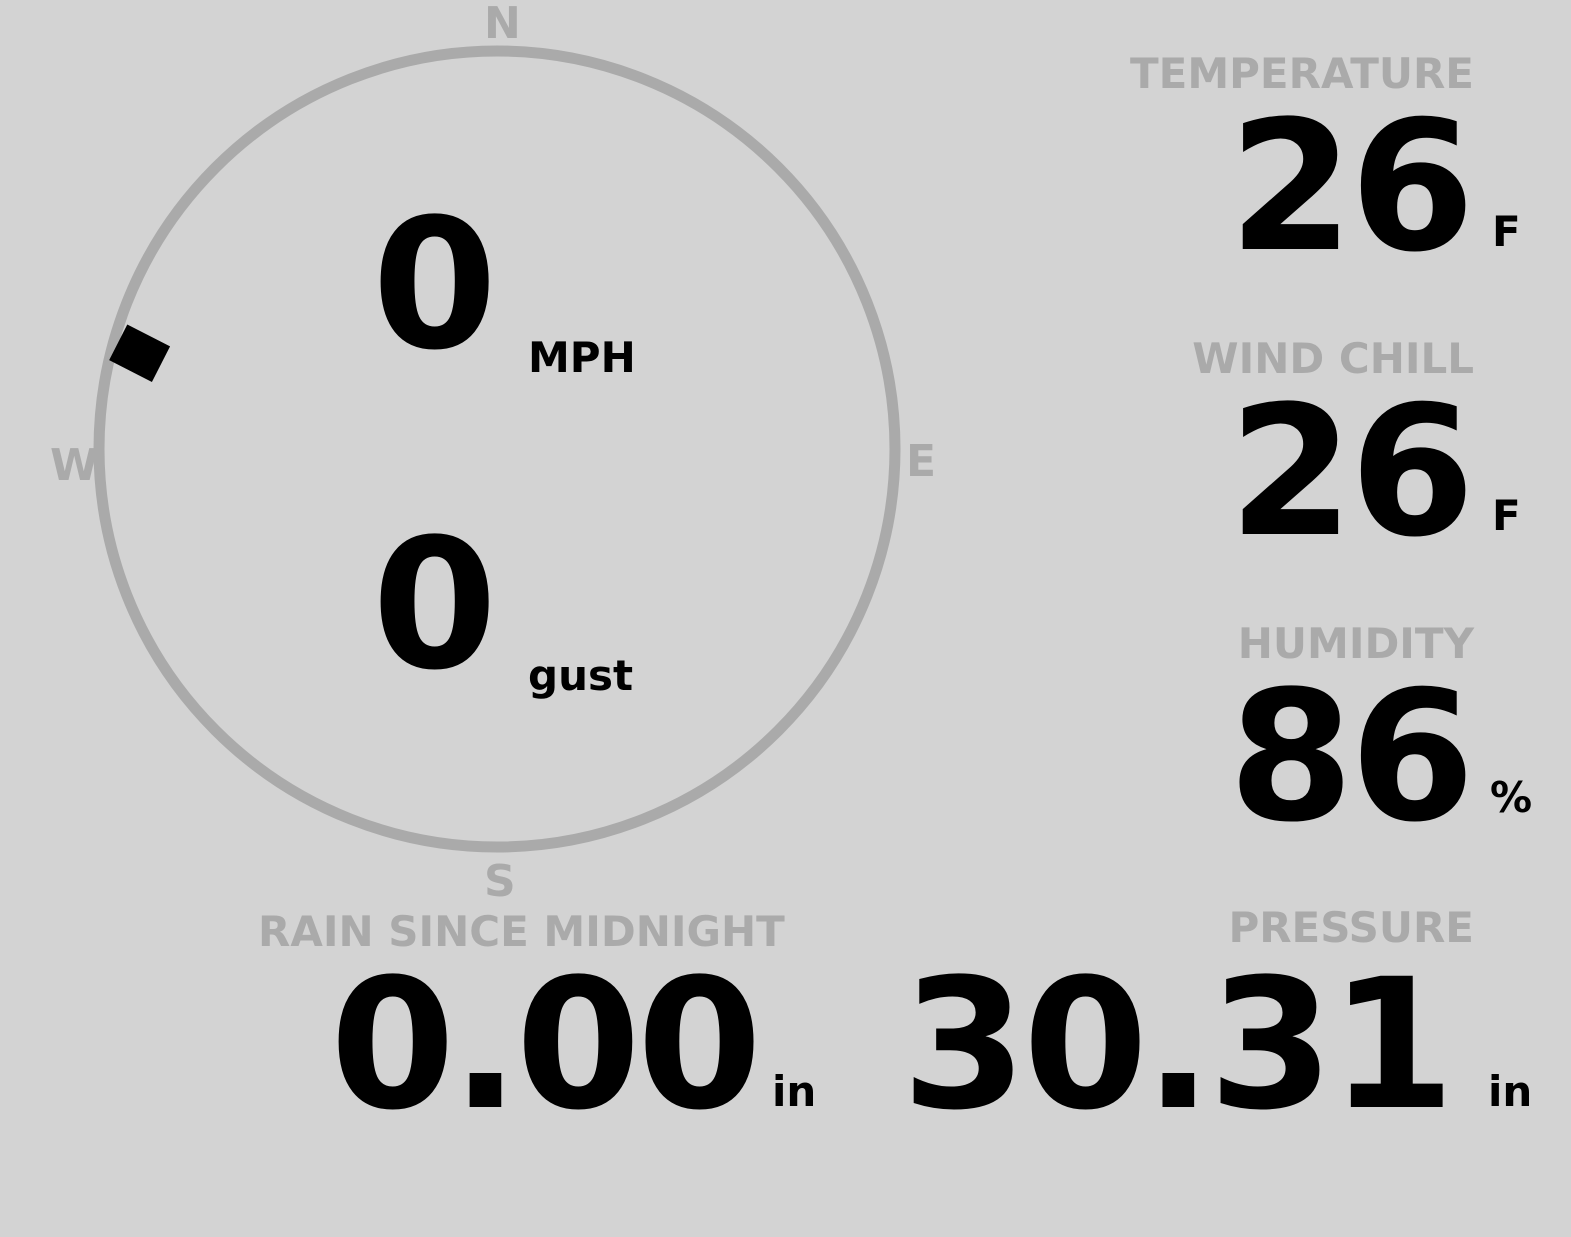 The image size is (1571, 1237). What do you see at coordinates (500, 881) in the screenshot?
I see `compass-south: S` at bounding box center [500, 881].